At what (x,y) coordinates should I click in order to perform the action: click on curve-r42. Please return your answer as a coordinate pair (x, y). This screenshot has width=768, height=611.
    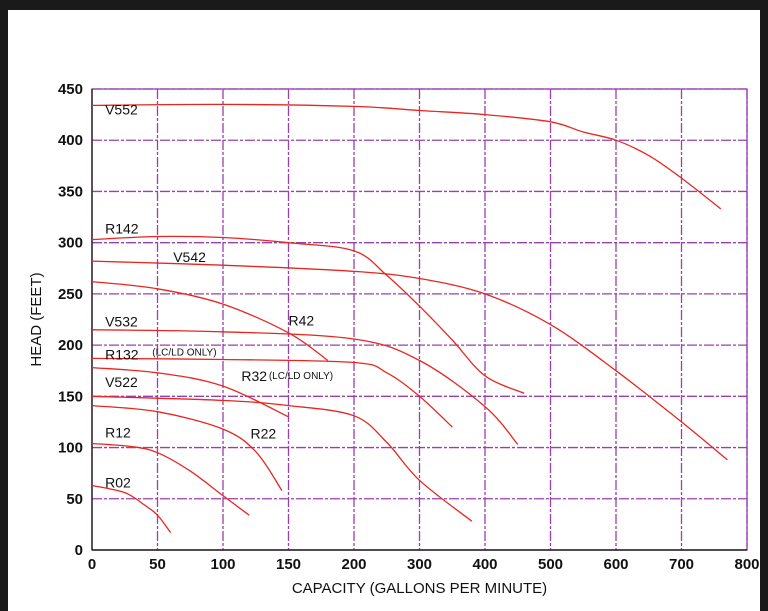
    Looking at the image, I should click on (210, 321).